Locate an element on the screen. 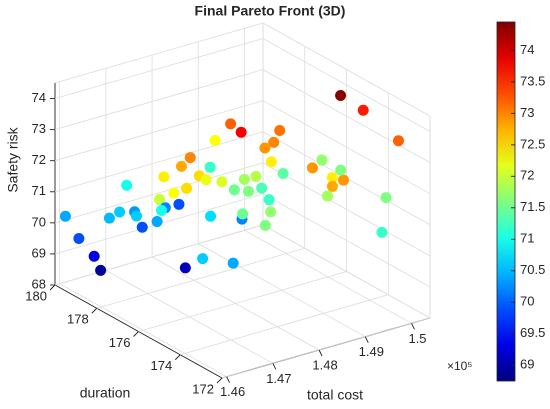  colorbar-tick-label: 74 is located at coordinates (527, 49).